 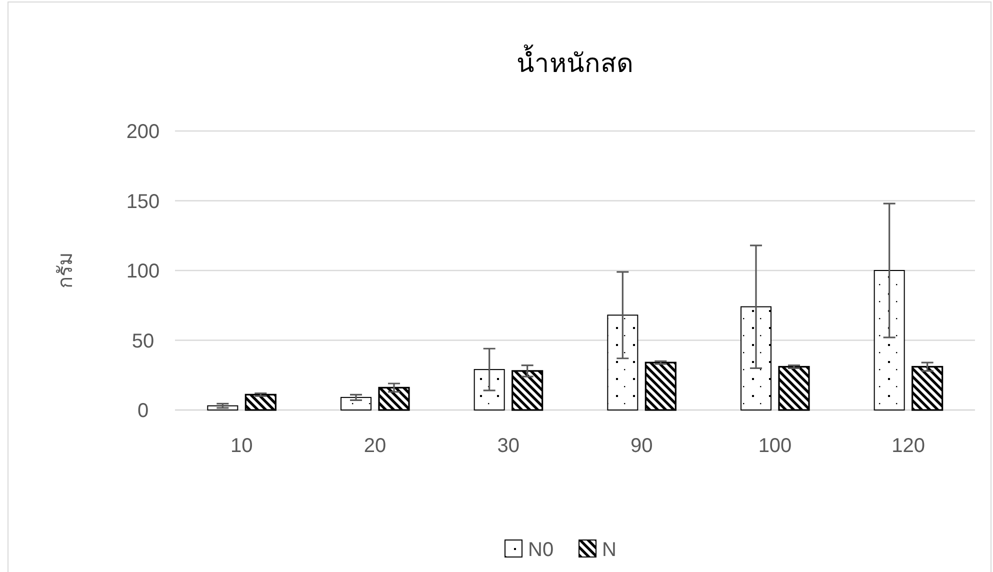 What do you see at coordinates (241, 446) in the screenshot?
I see `x-tick-label: 10` at bounding box center [241, 446].